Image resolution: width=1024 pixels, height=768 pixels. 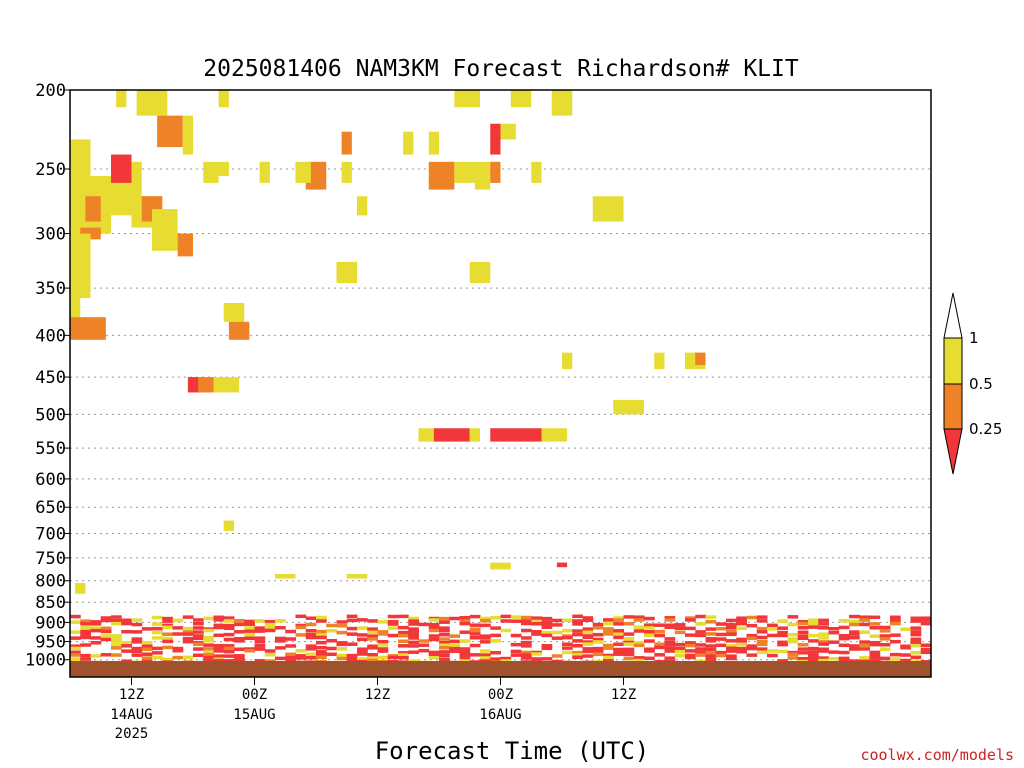 What do you see at coordinates (953, 451) in the screenshot?
I see `colorbar-bottom-triangle` at bounding box center [953, 451].